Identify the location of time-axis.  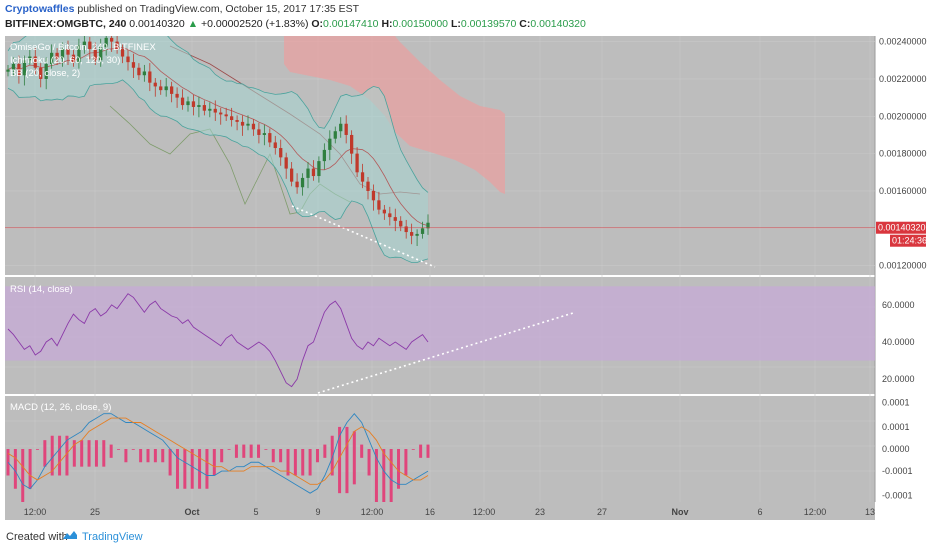
(440, 511).